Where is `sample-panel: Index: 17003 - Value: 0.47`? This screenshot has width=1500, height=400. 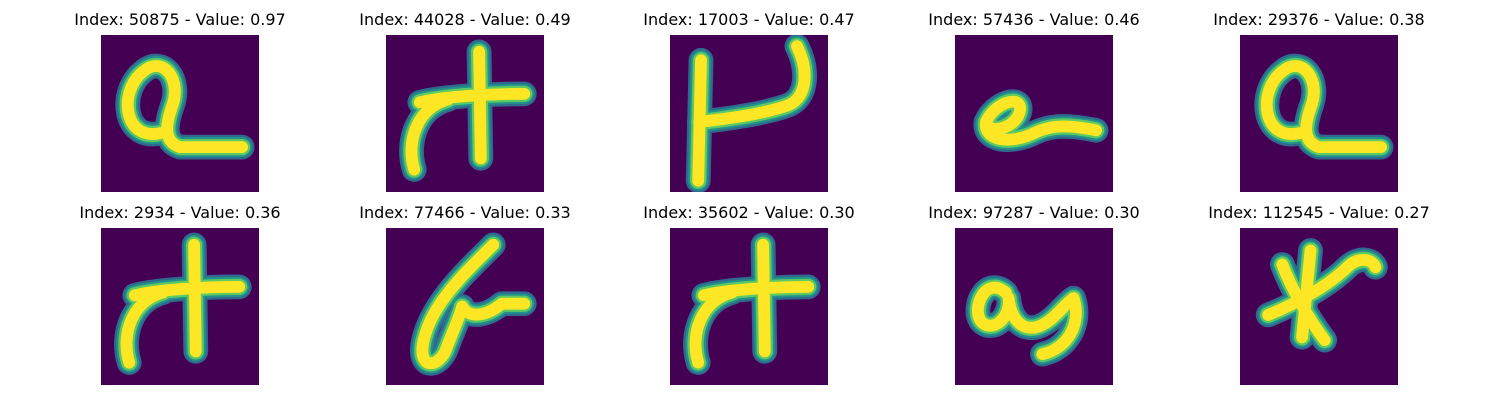
sample-panel: Index: 17003 - Value: 0.47 is located at coordinates (749, 102).